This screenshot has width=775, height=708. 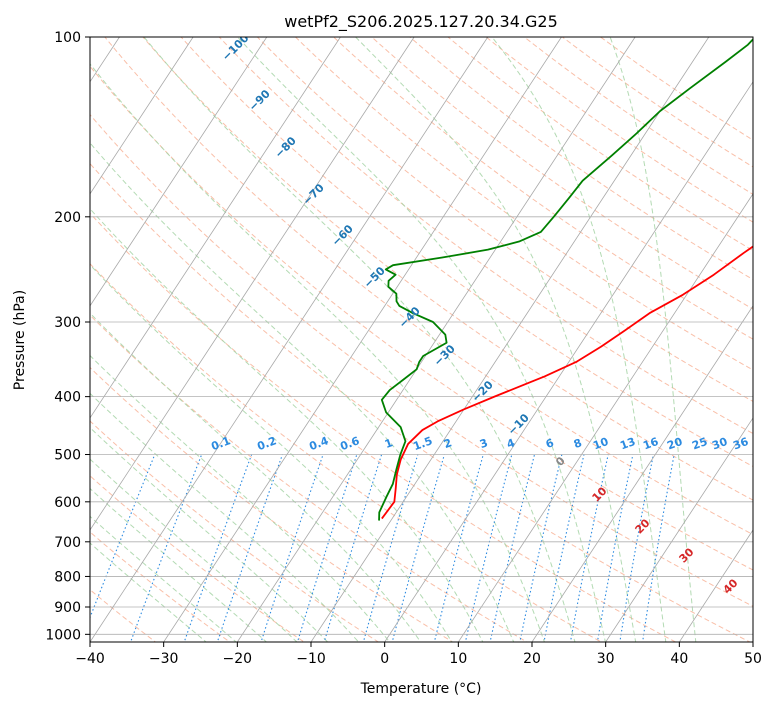 I want to click on mixing-ratio-label: 3, so click(x=484, y=443).